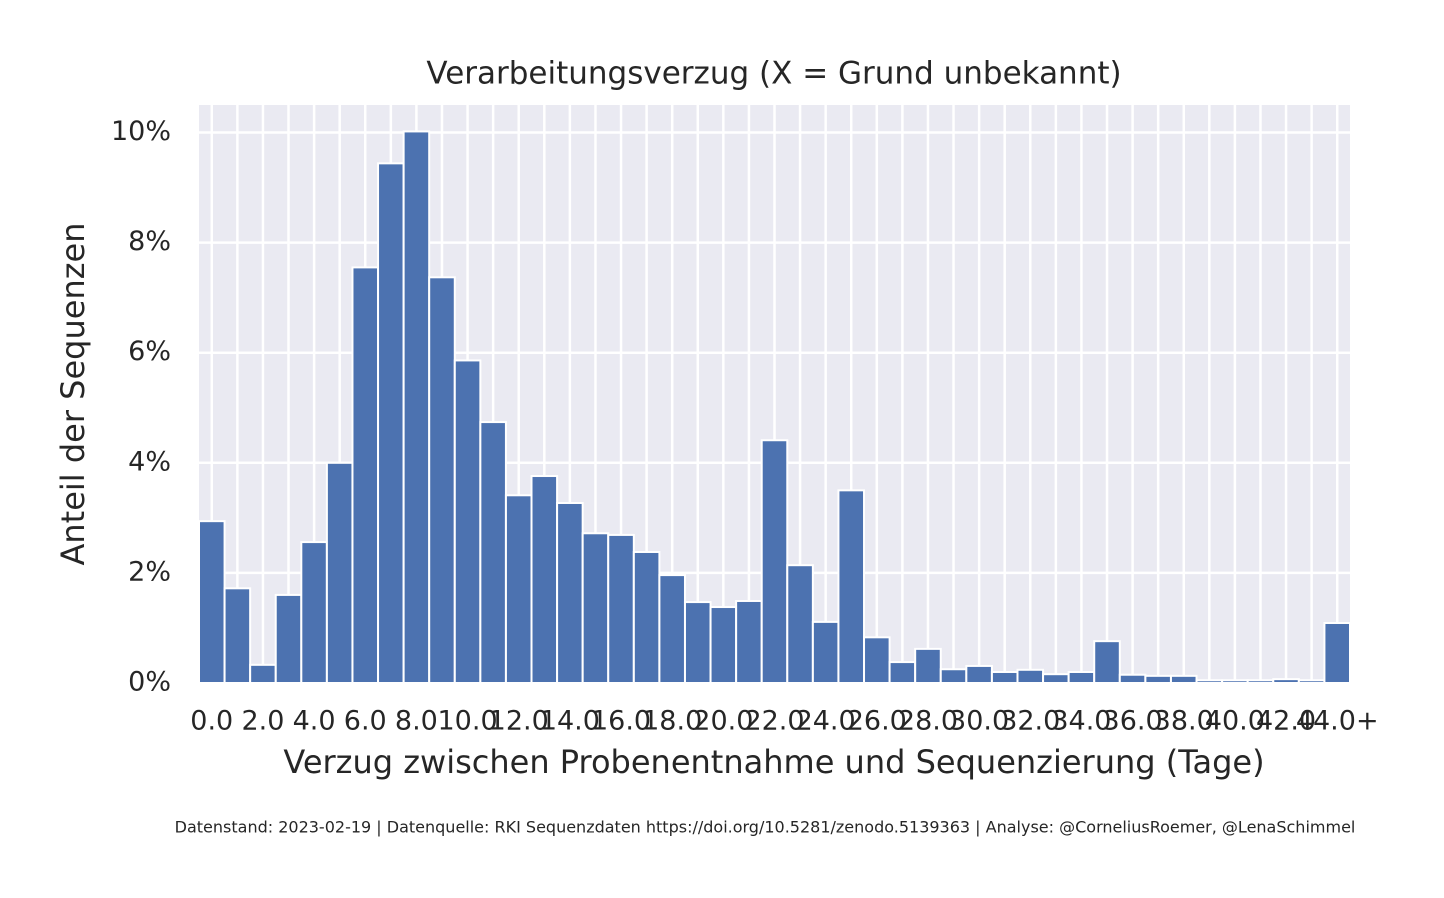 The image size is (1444, 898). Describe the element at coordinates (928, 721) in the screenshot. I see `x-tick-label: 28.0` at that location.